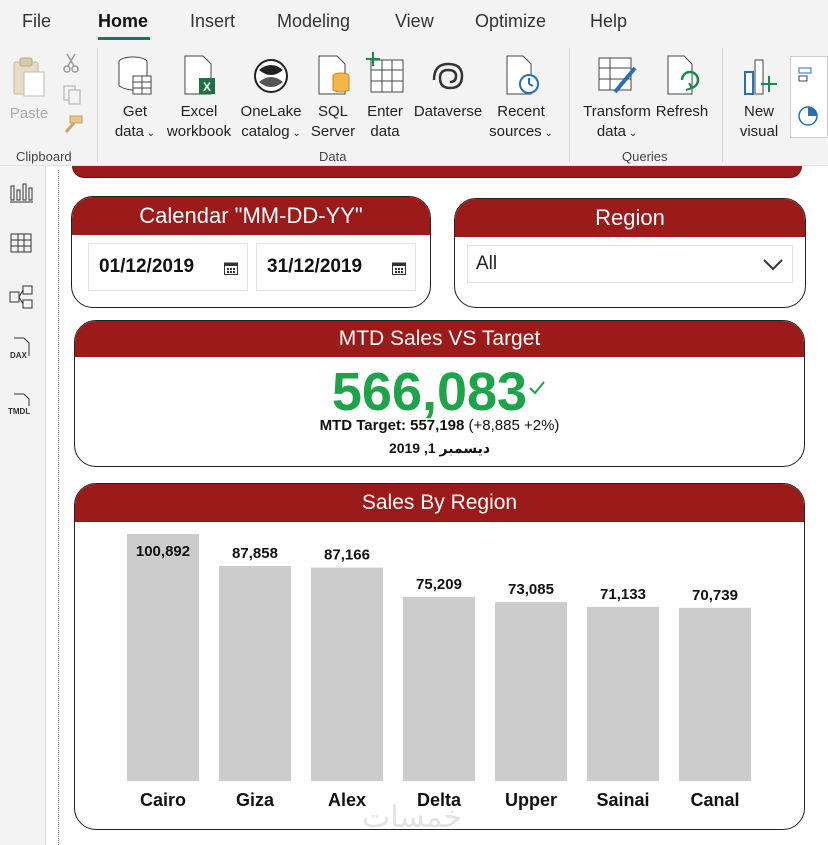 This screenshot has width=828, height=845. What do you see at coordinates (385, 97) in the screenshot?
I see `enter-data-button: Enter data` at bounding box center [385, 97].